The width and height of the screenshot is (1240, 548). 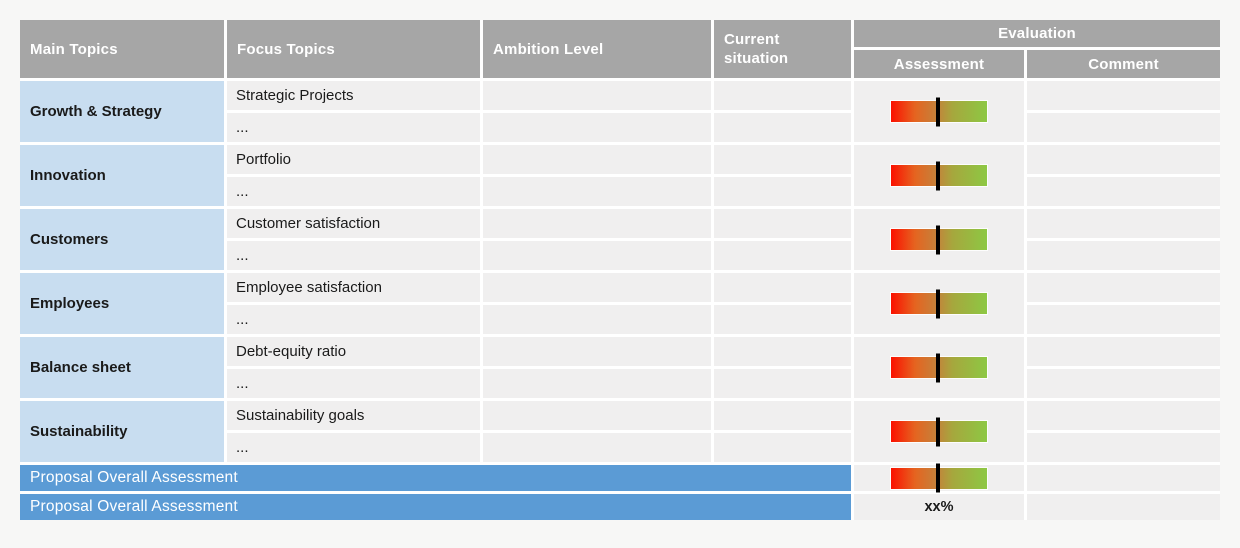 I want to click on focus-topic-cell: Employee satisfaction, so click(x=353, y=287).